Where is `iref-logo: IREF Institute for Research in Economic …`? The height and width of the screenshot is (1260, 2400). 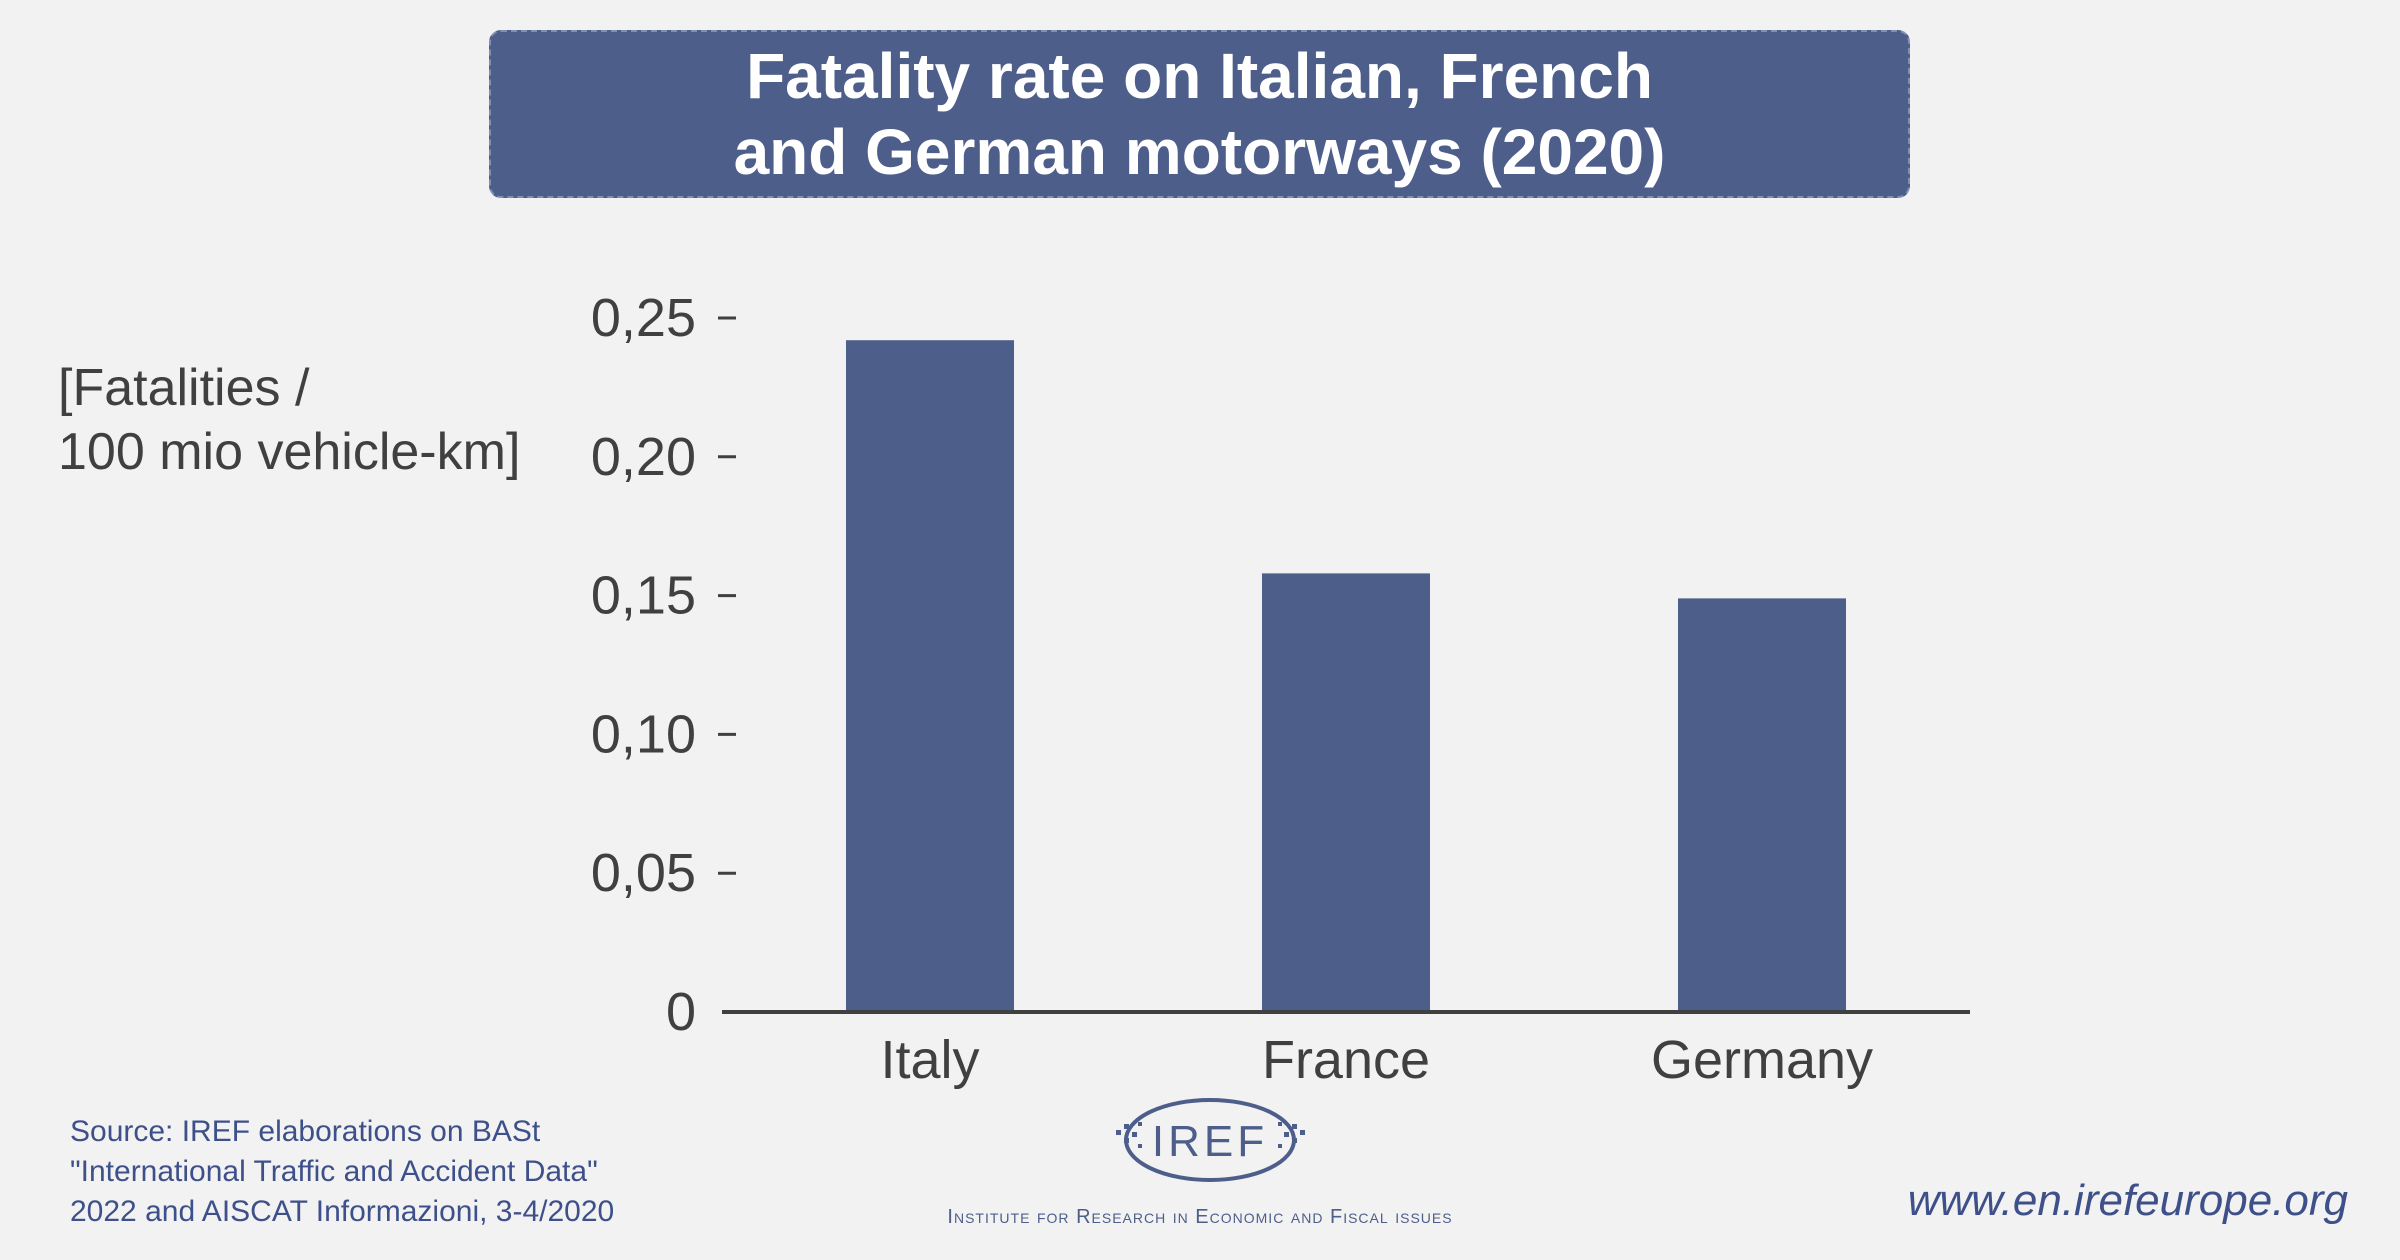
iref-logo: IREF Institute for Research in Economic … is located at coordinates (1200, 1162).